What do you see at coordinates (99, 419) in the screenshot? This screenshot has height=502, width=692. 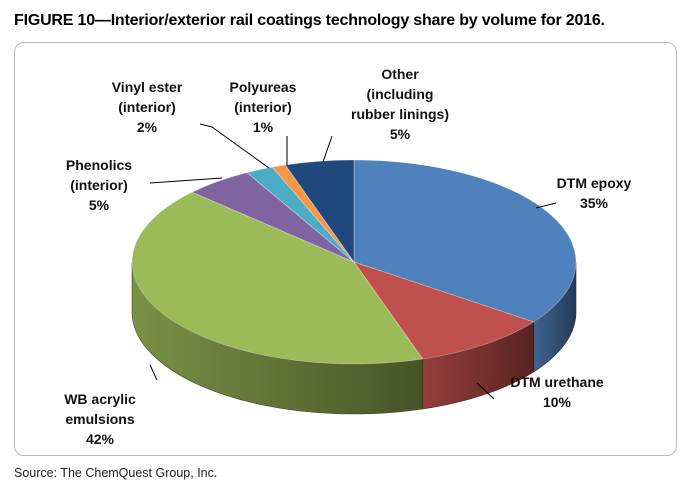 I see `slice-label-wb-acrylic: emulsions` at bounding box center [99, 419].